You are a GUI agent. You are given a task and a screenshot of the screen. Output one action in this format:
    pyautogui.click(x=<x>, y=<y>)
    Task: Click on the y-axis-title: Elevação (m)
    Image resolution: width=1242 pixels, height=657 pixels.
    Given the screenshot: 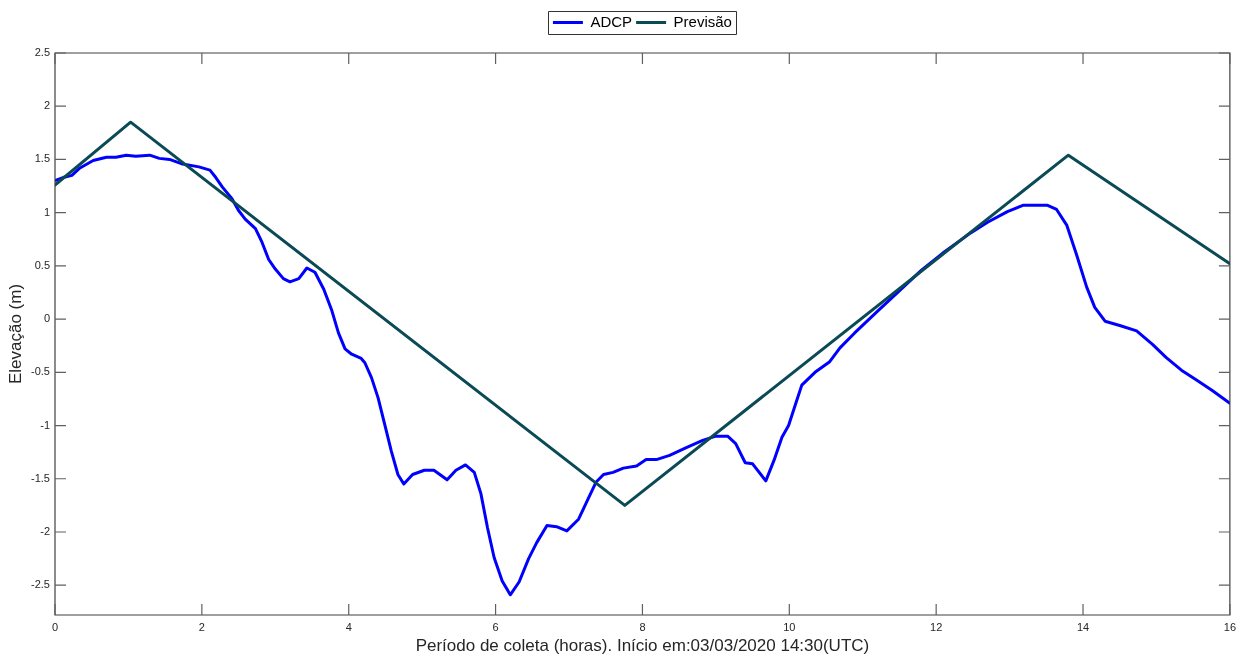 What is the action you would take?
    pyautogui.click(x=15, y=334)
    